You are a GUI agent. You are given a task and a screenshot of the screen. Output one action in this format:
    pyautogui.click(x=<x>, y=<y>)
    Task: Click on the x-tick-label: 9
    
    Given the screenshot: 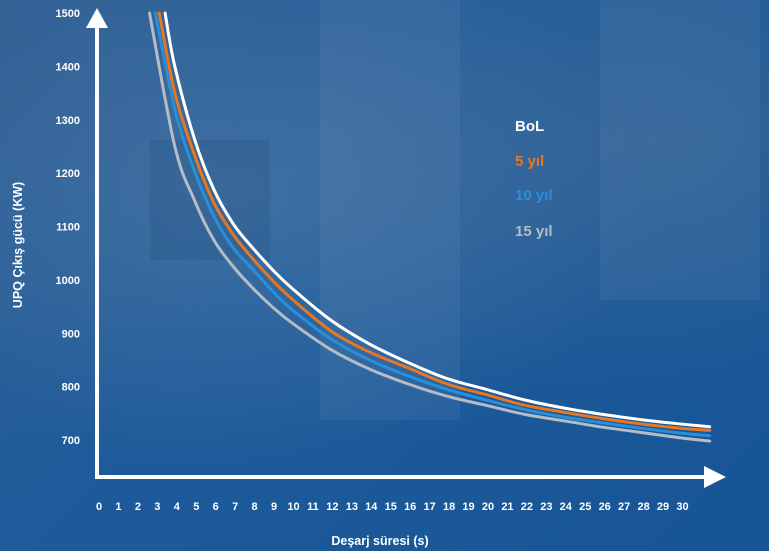 What is the action you would take?
    pyautogui.click(x=274, y=507)
    